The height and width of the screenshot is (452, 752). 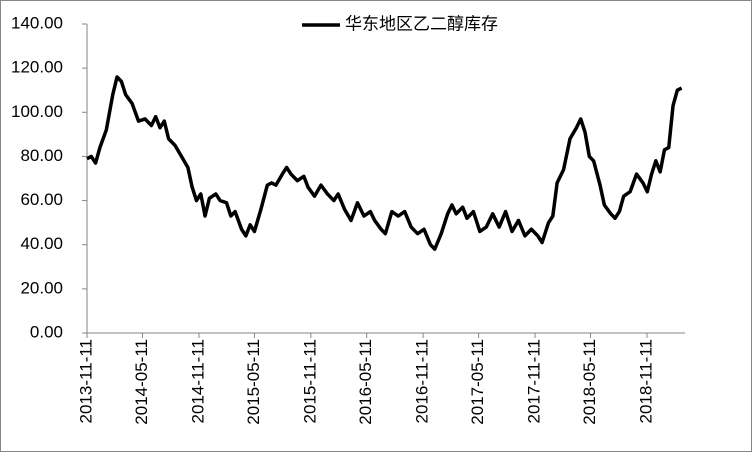 What do you see at coordinates (37, 22) in the screenshot?
I see `y-tick-label: 140.00` at bounding box center [37, 22].